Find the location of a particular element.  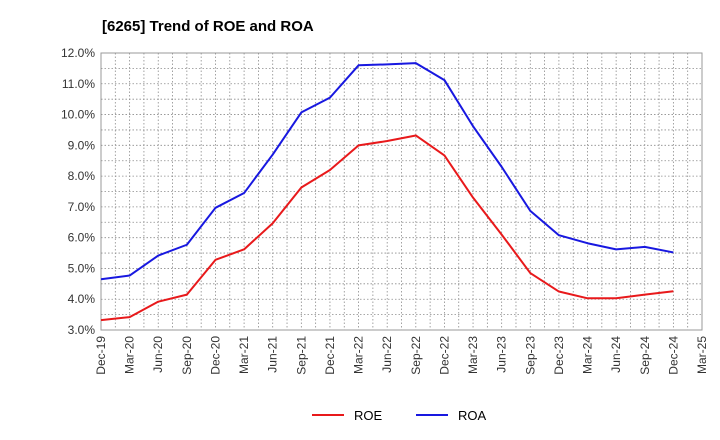

x-tick-label: Dec-20 is located at coordinates (215, 355).